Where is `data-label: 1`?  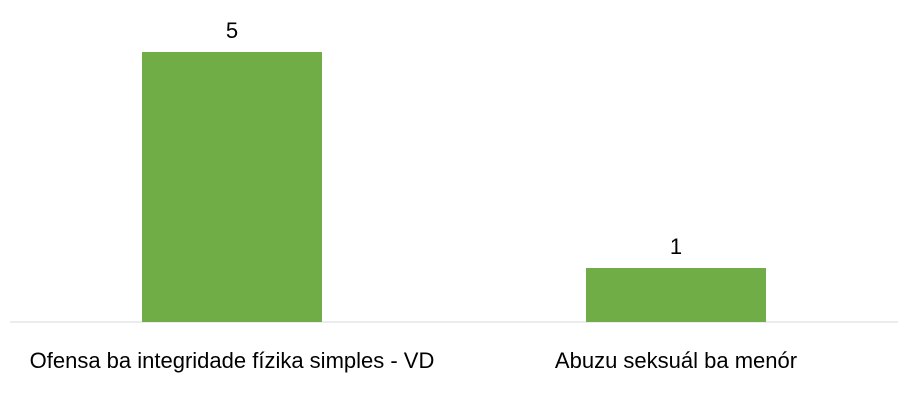
data-label: 1 is located at coordinates (676, 246).